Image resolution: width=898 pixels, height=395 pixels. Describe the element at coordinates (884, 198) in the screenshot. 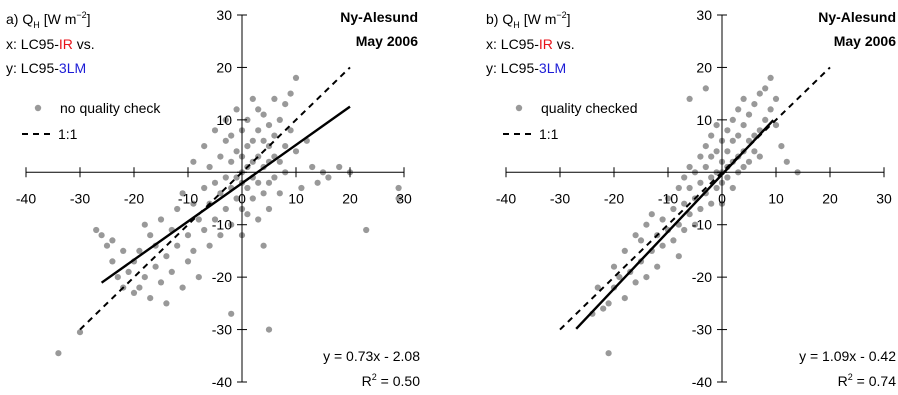

I see `panel-b-x-tick-label-30: 30` at that location.